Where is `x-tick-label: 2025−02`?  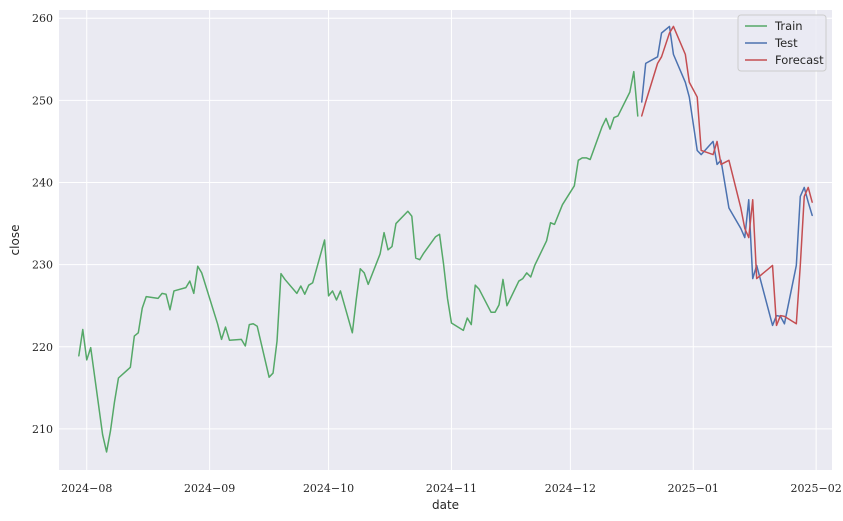 x-tick-label: 2025−02 is located at coordinates (816, 488).